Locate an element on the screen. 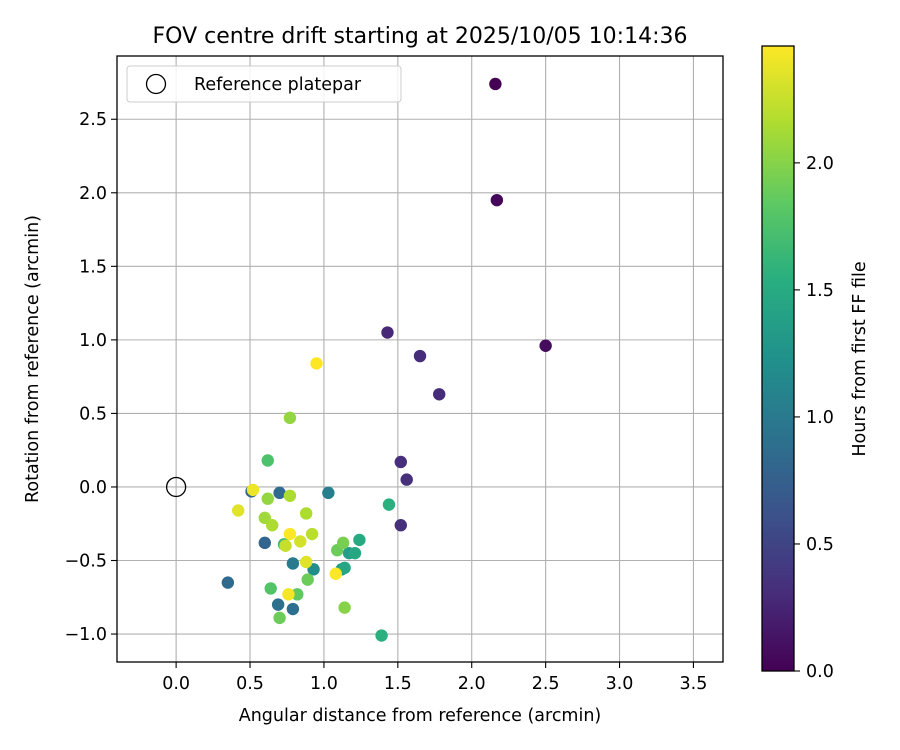 This screenshot has width=900, height=750. x-tick-label: 2.5 is located at coordinates (546, 684).